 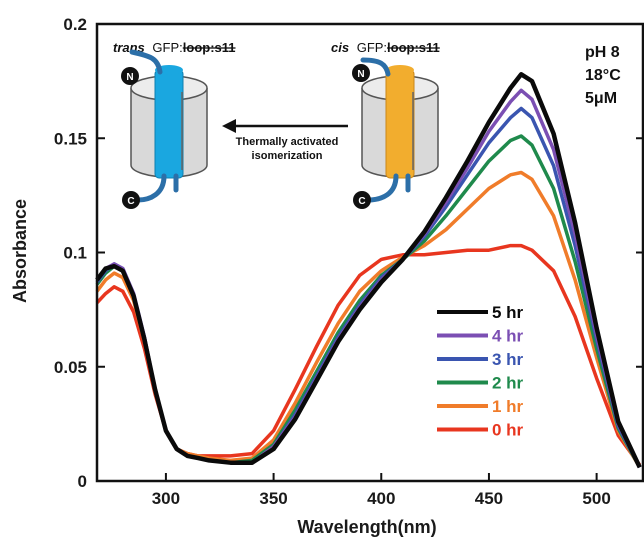 I want to click on cis-construct-label: cis GFP:loop:s11, so click(x=385, y=47).